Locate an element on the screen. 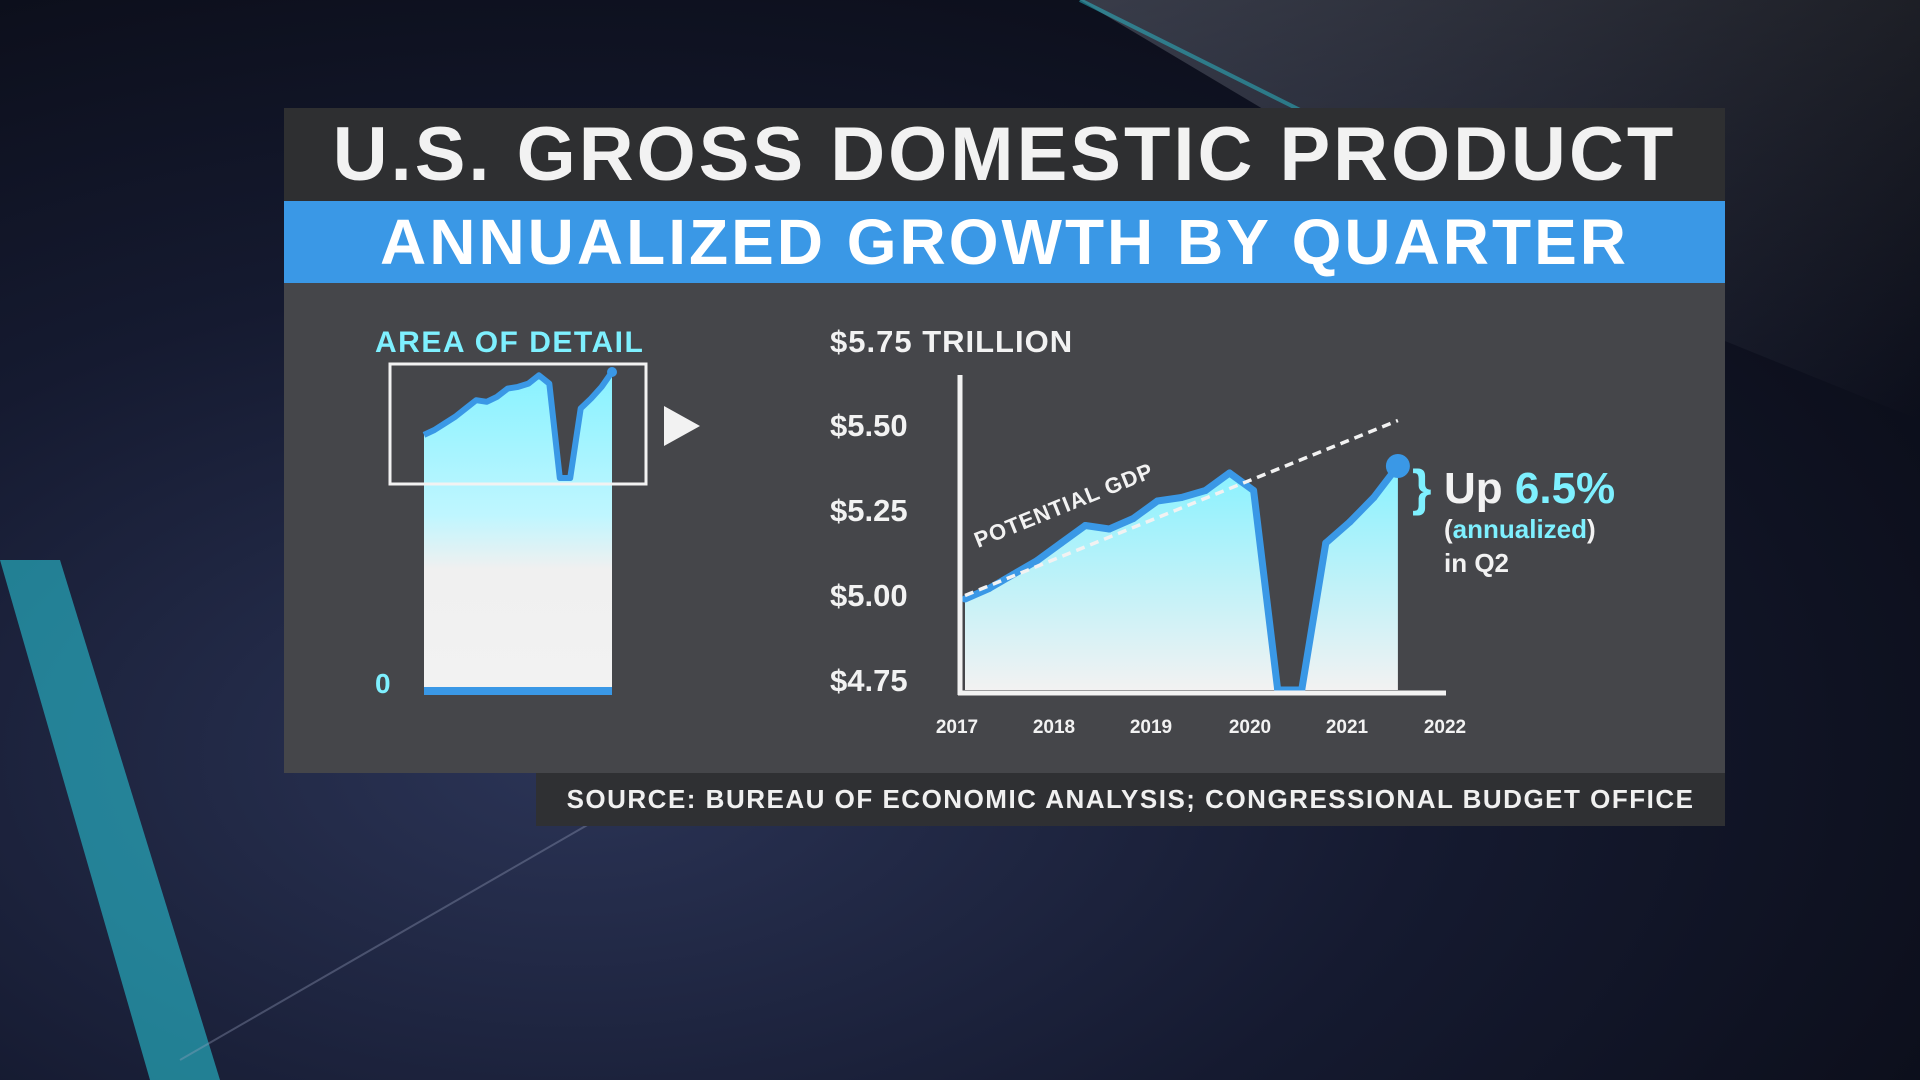 Image resolution: width=1920 pixels, height=1080 pixels. annotation-line2: (annualized) is located at coordinates (1520, 529).